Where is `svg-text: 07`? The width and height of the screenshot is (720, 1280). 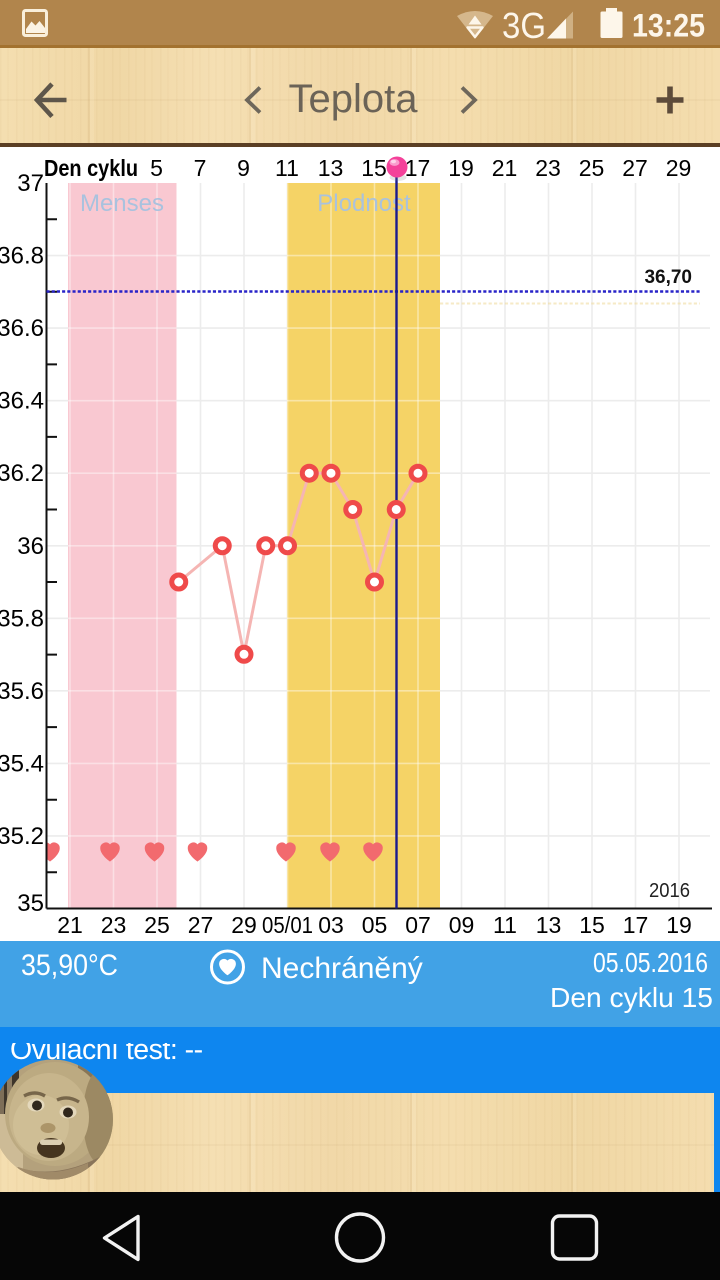 svg-text: 07 is located at coordinates (418, 925).